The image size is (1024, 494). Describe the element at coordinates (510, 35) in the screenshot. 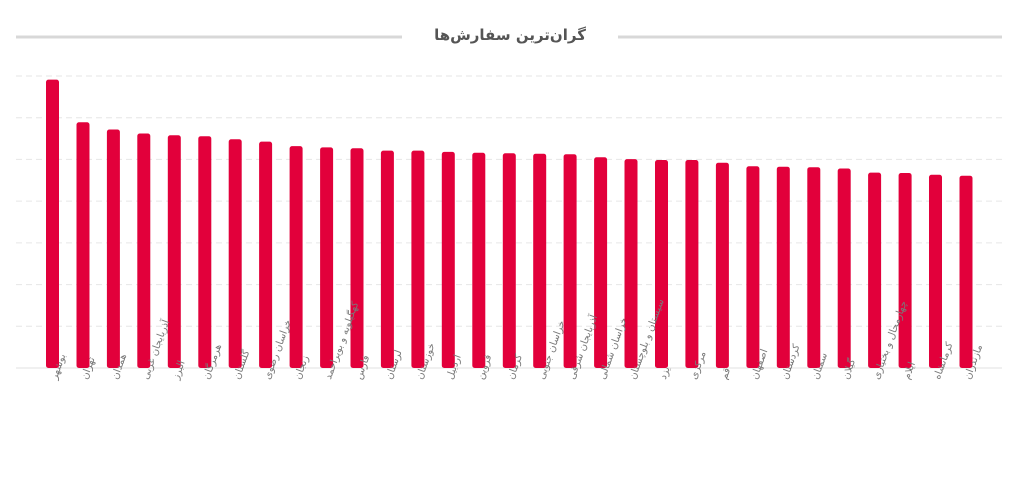

I see `chart-title: گران‌ترین سفارش‌ها` at that location.